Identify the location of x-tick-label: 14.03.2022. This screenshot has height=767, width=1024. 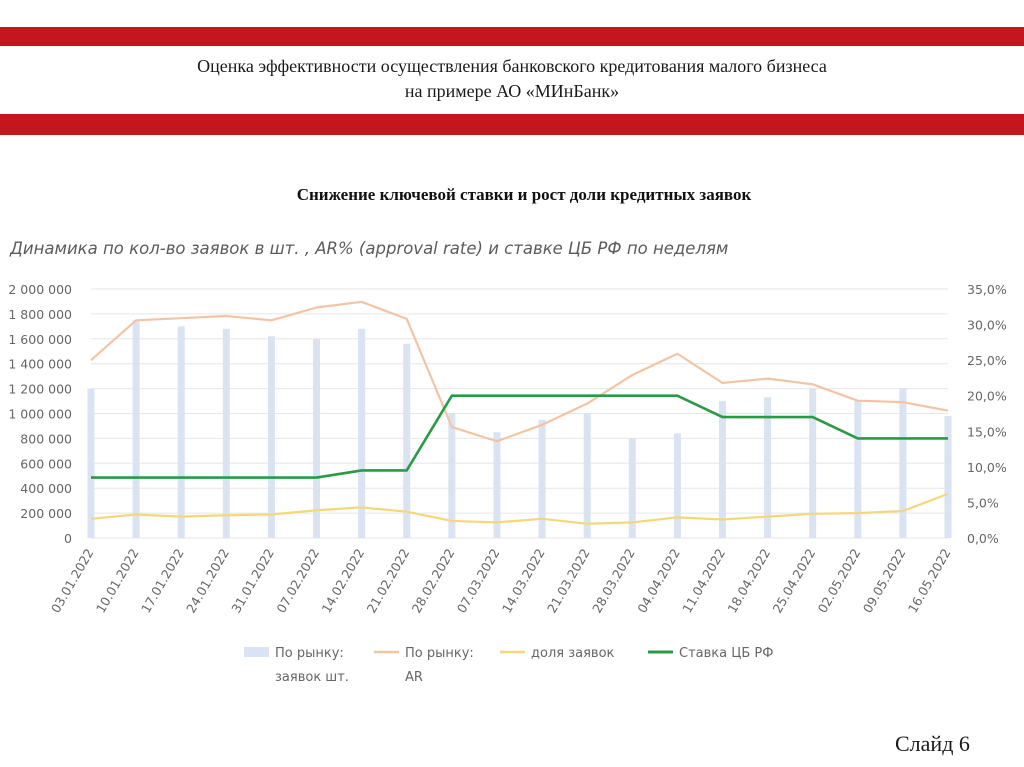
(523, 580).